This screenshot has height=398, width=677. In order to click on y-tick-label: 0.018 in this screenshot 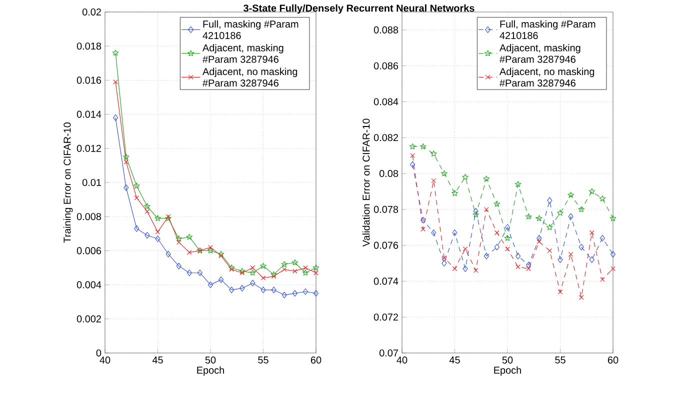, I will do `click(89, 46)`.